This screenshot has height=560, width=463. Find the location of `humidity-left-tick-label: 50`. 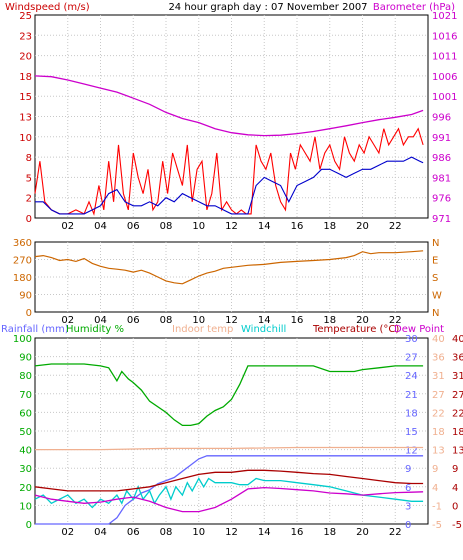

humidity-left-tick-label: 50 is located at coordinates (25, 432).